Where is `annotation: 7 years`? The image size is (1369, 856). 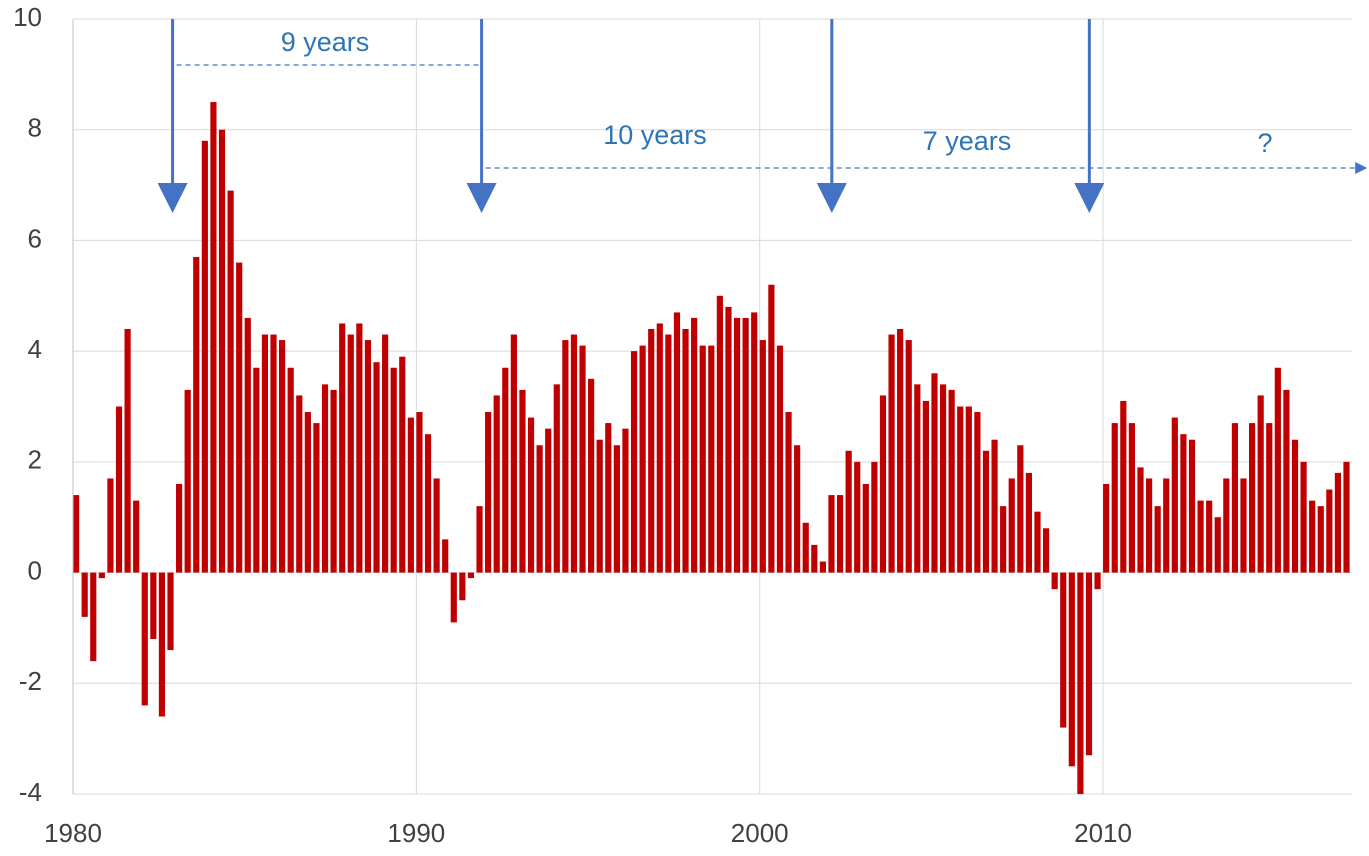
annotation: 7 years is located at coordinates (967, 141).